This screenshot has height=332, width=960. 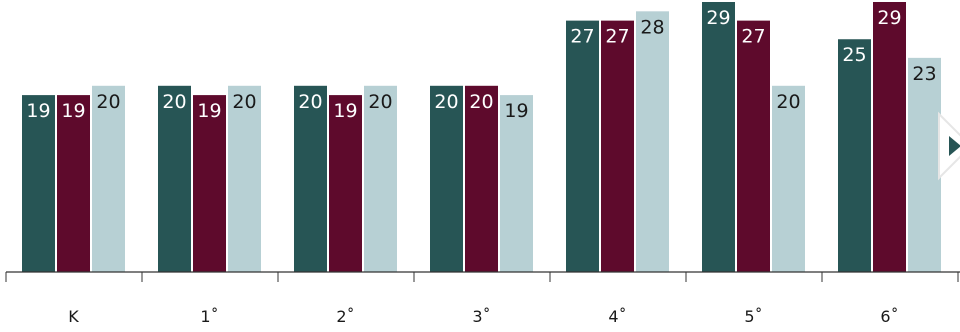 What do you see at coordinates (652, 27) in the screenshot?
I see `value-label: 28` at bounding box center [652, 27].